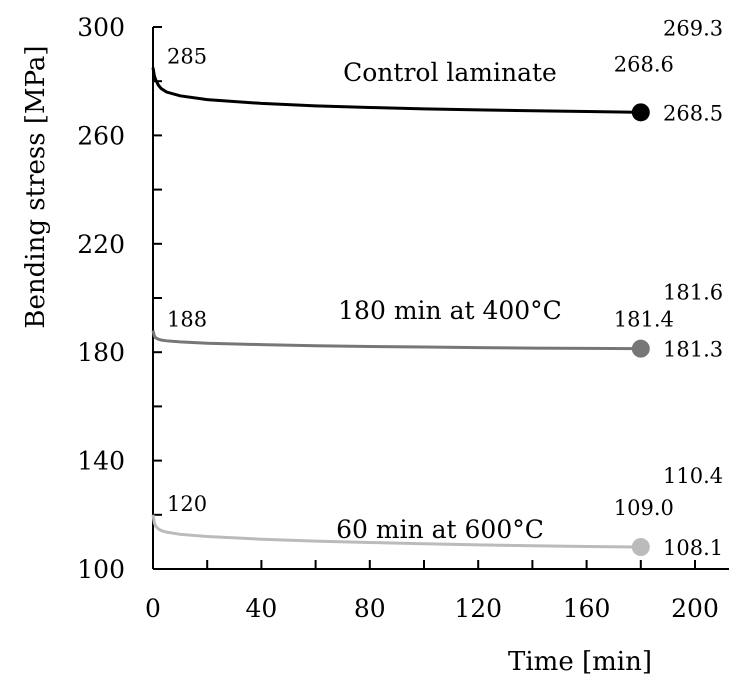 The height and width of the screenshot is (681, 729). What do you see at coordinates (101, 27) in the screenshot?
I see `y-tick-label: 300` at bounding box center [101, 27].